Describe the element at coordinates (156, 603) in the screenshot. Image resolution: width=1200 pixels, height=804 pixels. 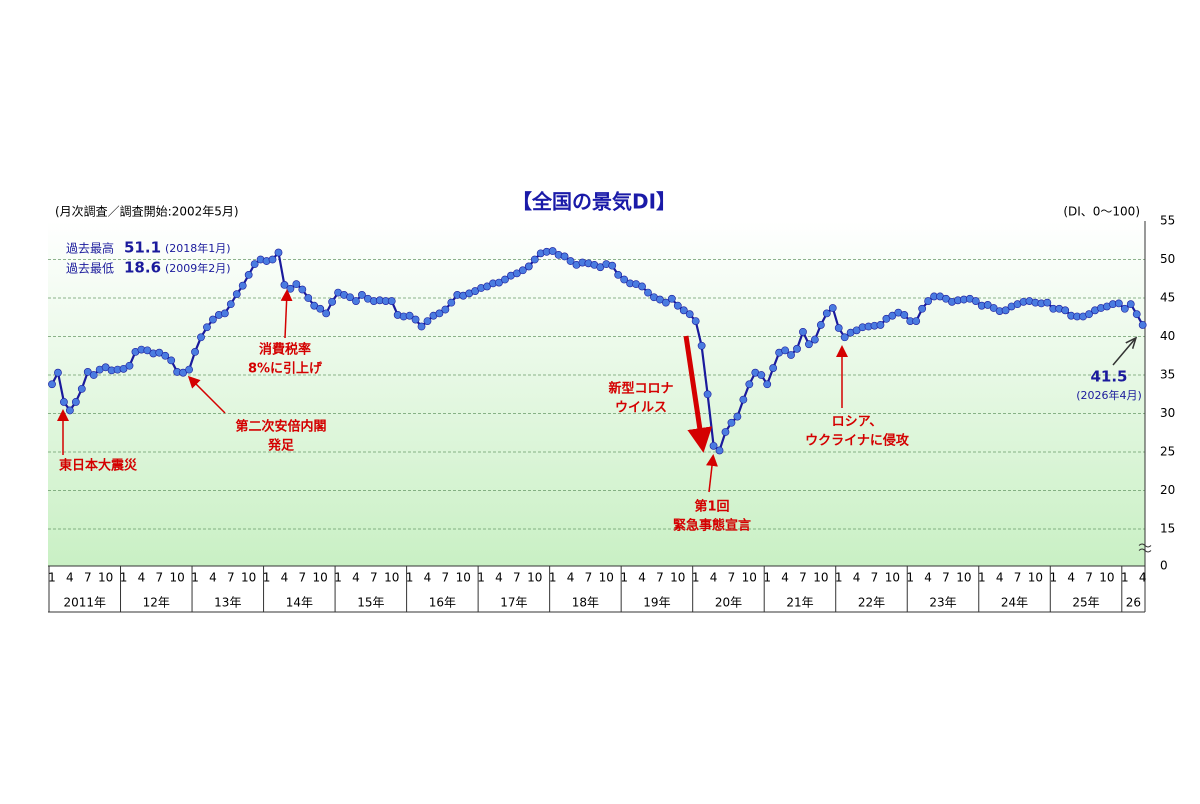
I see `year-label: 12年` at that location.